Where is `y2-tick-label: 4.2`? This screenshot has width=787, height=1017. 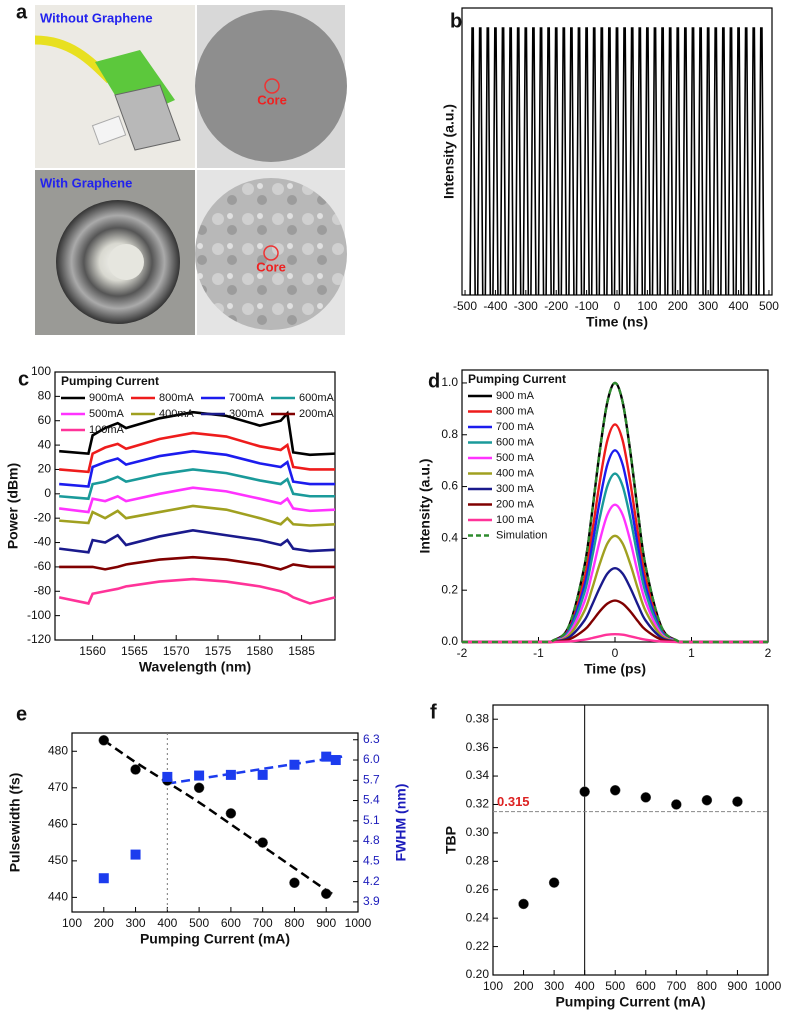
y2-tick-label: 4.2 is located at coordinates (371, 881).